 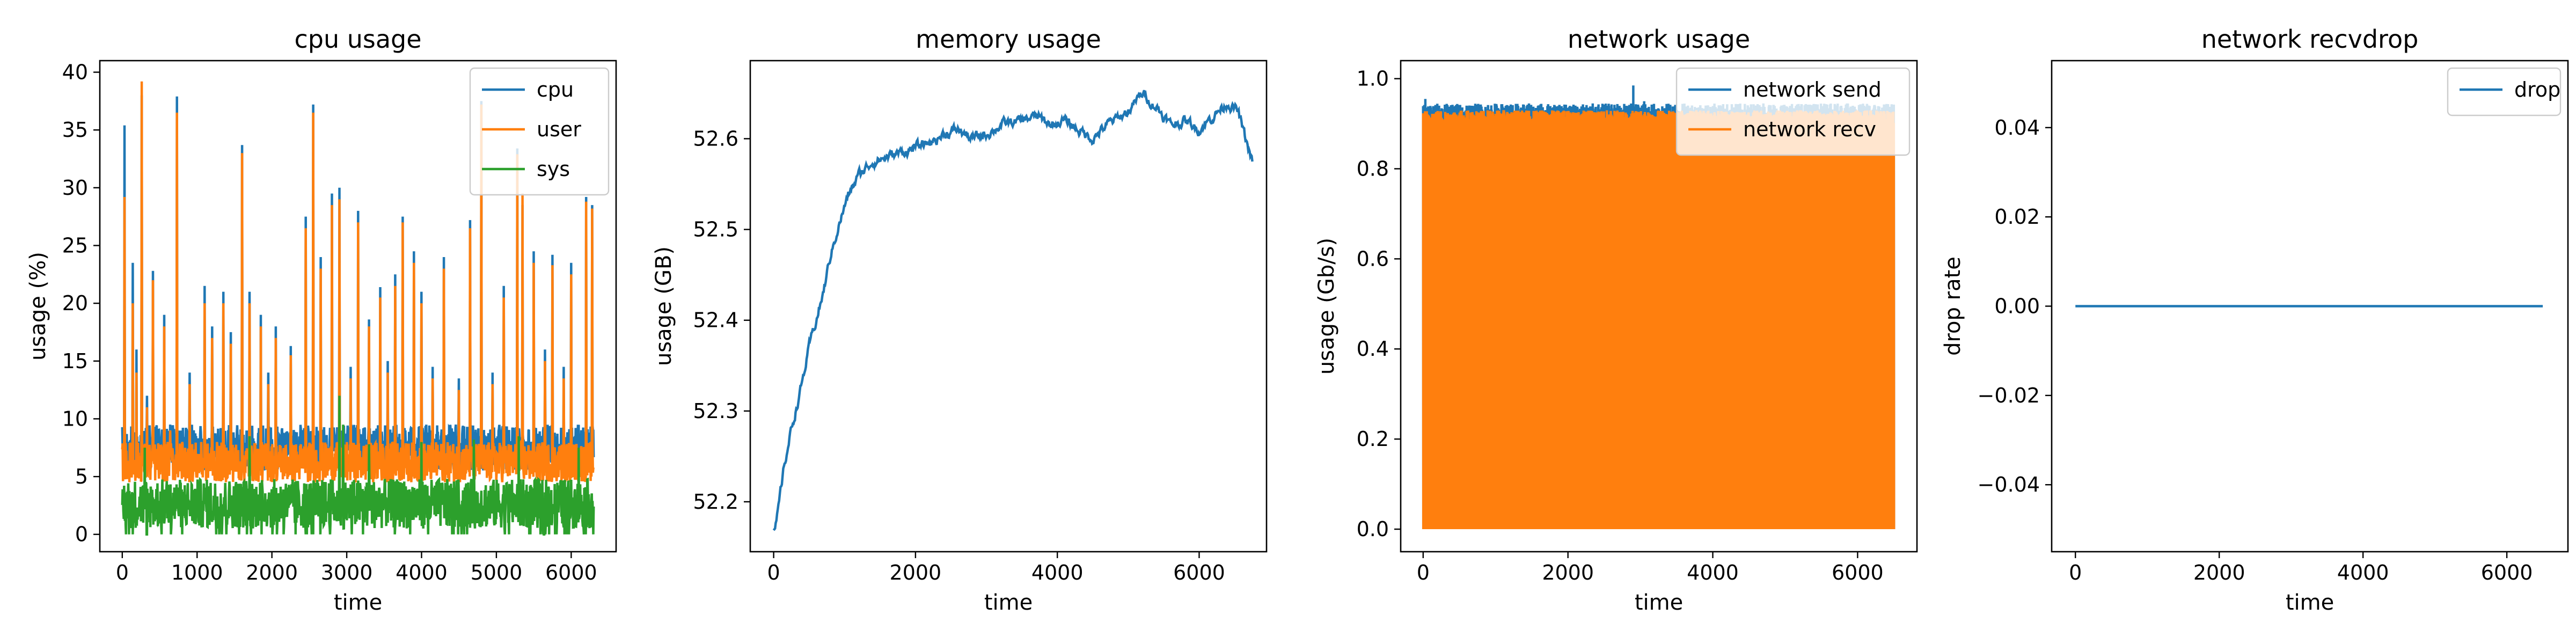 I want to click on series-network-recv, so click(x=1659, y=320).